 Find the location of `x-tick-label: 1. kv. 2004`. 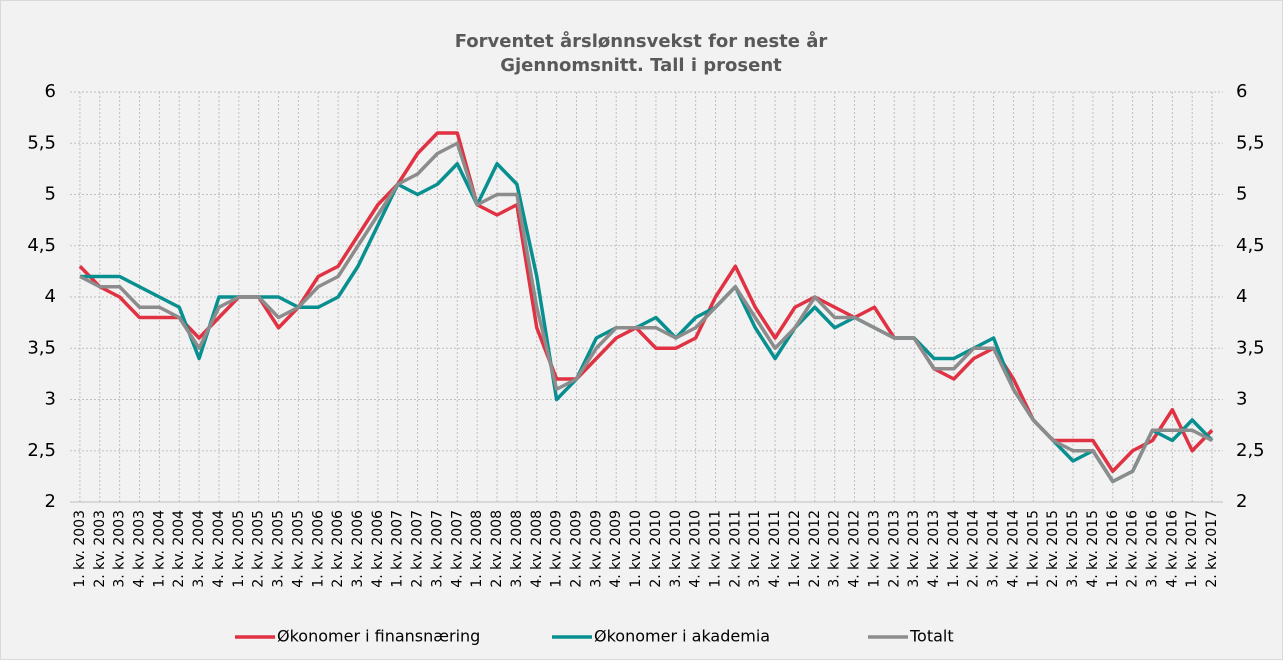

x-tick-label: 1. kv. 2004 is located at coordinates (159, 549).